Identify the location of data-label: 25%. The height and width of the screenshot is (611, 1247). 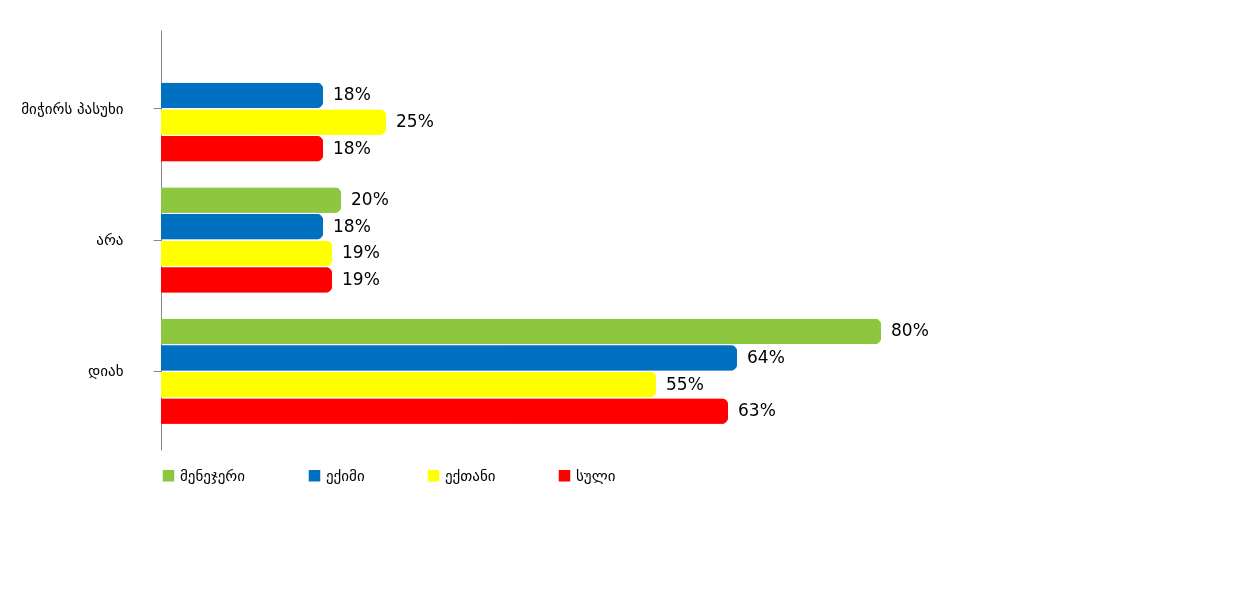
(415, 121).